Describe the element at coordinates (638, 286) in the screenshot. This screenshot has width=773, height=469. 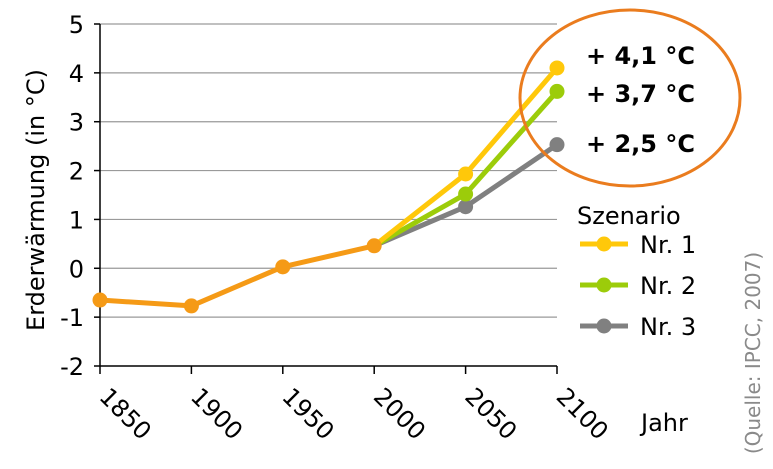
I see `legend: Nr. 1 Nr. 2 Nr. 3` at that location.